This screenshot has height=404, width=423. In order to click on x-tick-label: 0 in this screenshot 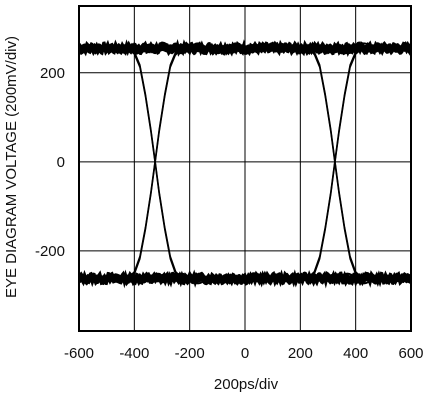, I will do `click(245, 353)`.